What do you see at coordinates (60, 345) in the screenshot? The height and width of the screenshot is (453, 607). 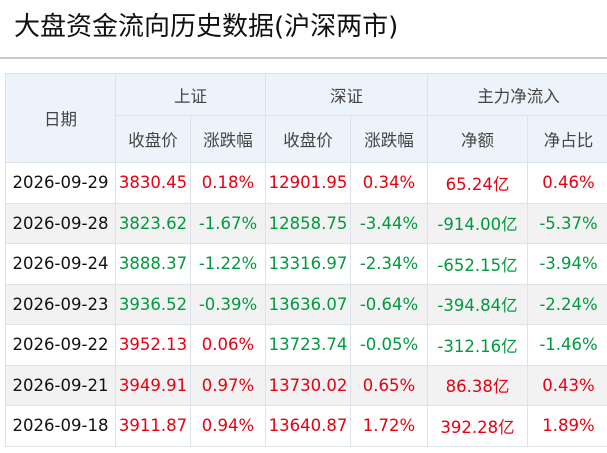 I see `date-cell: 2026-09-22` at bounding box center [60, 345].